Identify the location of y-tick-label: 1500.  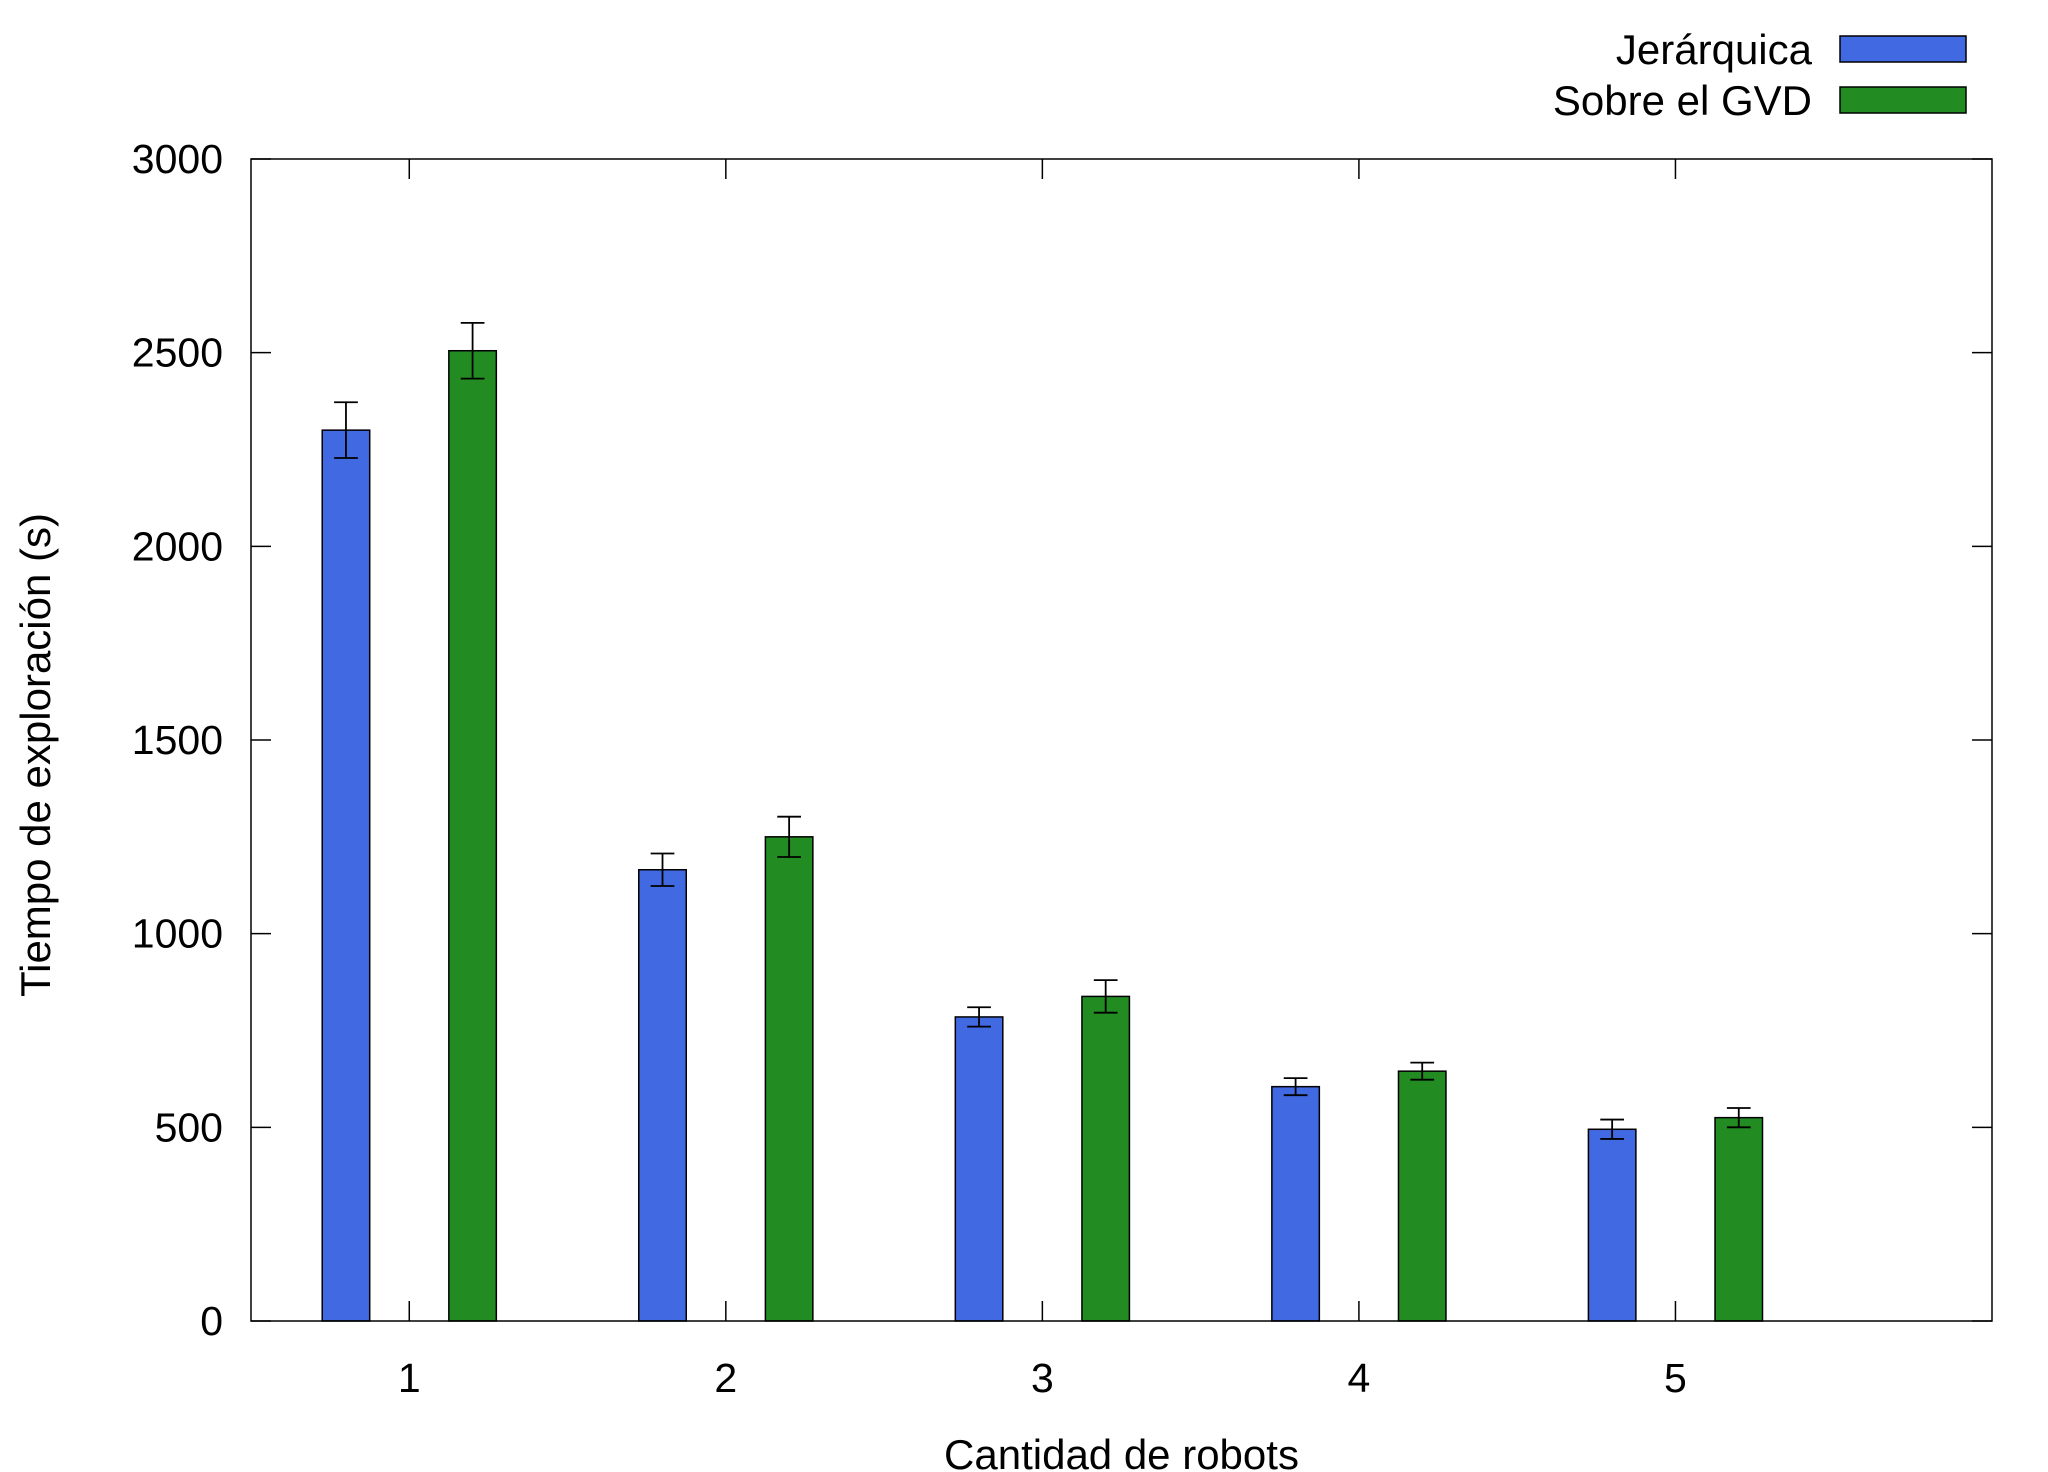
(177, 740).